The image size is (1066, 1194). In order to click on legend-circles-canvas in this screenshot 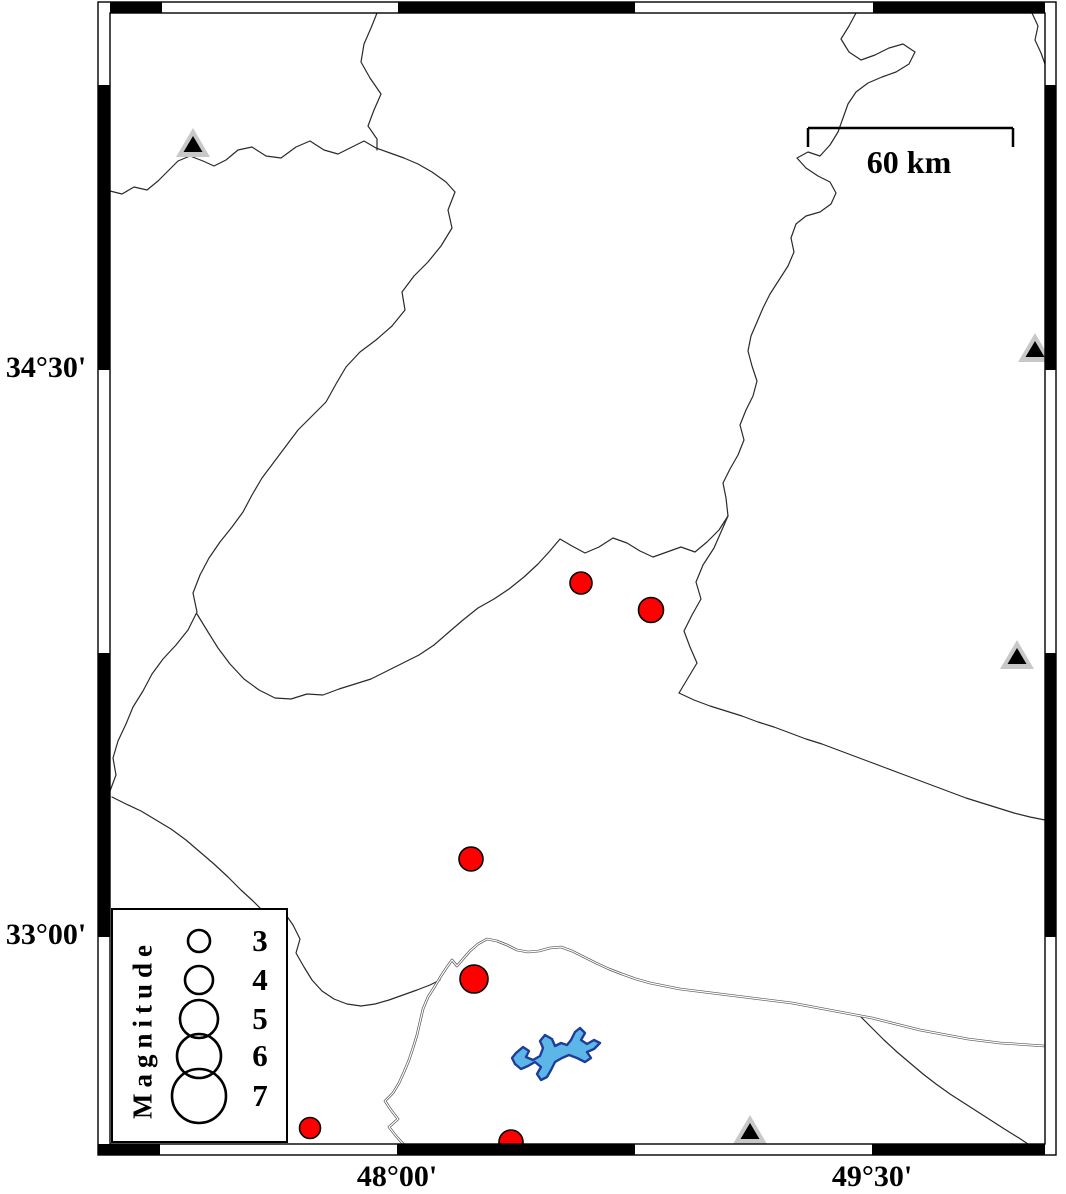, I will do `click(199, 1026)`.